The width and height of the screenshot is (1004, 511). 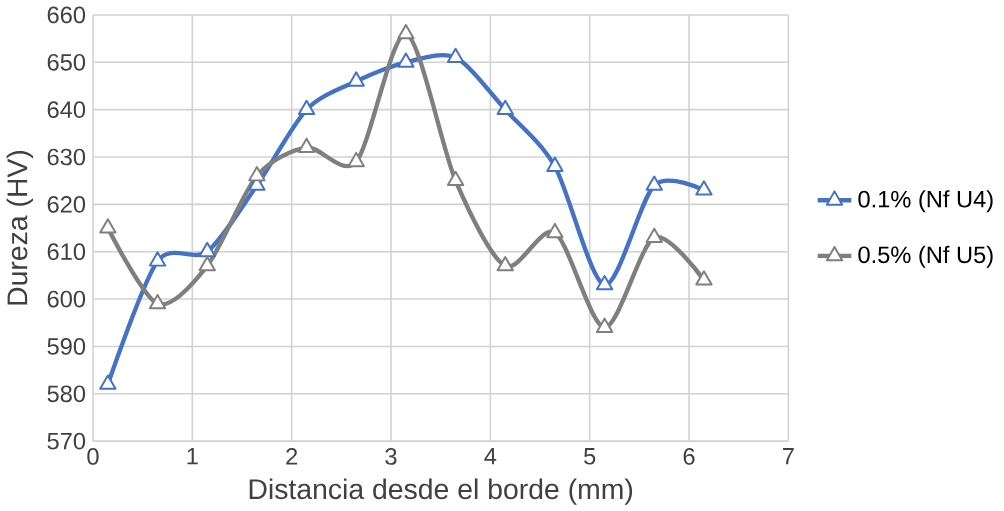 What do you see at coordinates (391, 456) in the screenshot?
I see `x-tick-label: 3` at bounding box center [391, 456].